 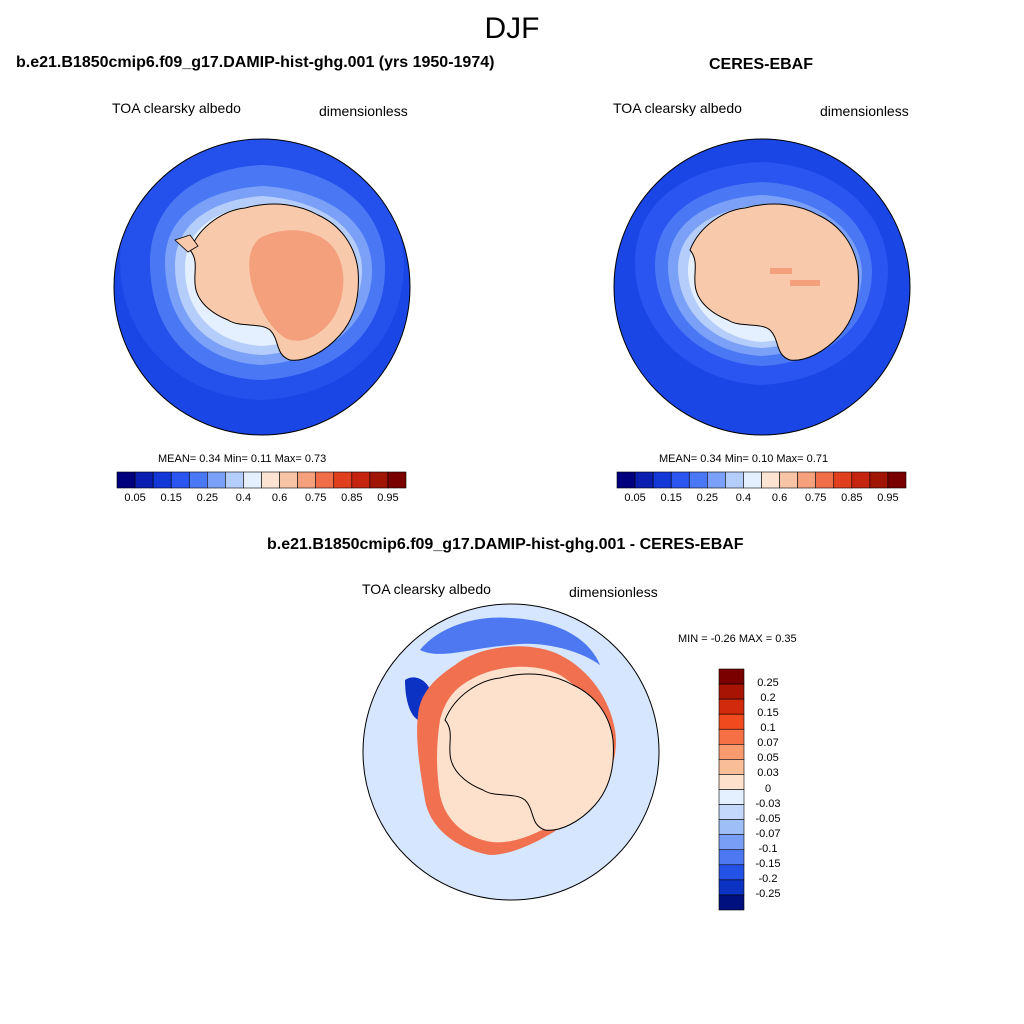 What do you see at coordinates (207, 498) in the screenshot?
I see `model-colorbar-tick-label: 0.25` at bounding box center [207, 498].